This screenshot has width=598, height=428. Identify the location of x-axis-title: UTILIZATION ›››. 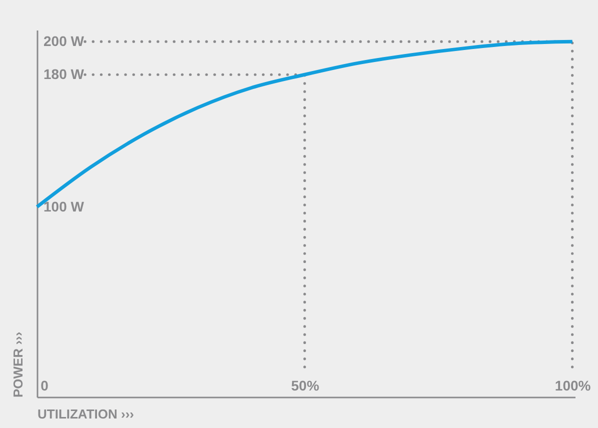
(86, 414).